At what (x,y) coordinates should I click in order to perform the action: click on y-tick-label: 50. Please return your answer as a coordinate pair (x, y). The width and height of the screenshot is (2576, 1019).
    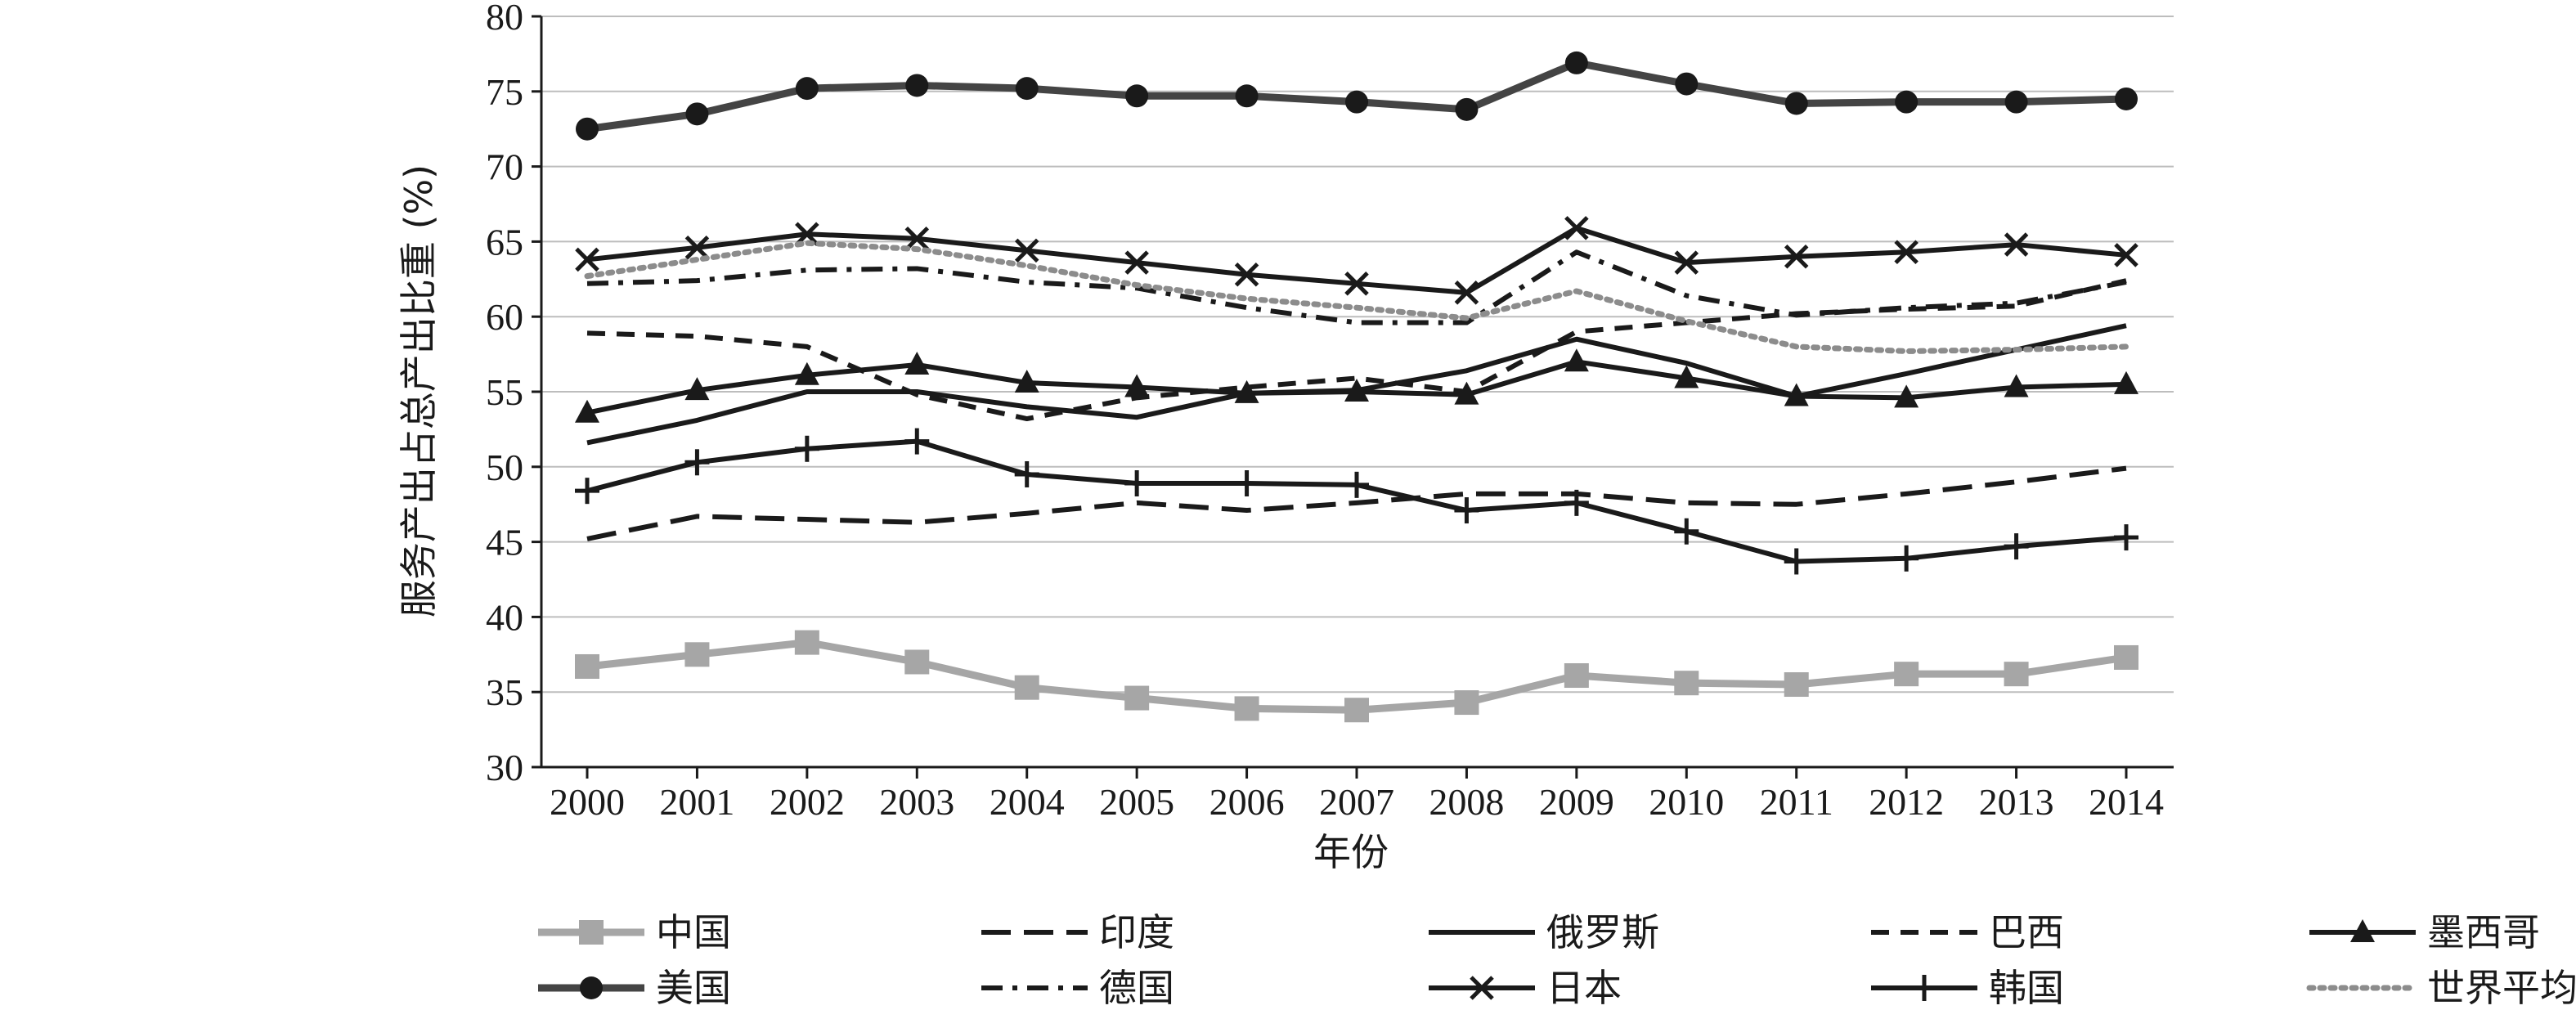
    Looking at the image, I should click on (505, 467).